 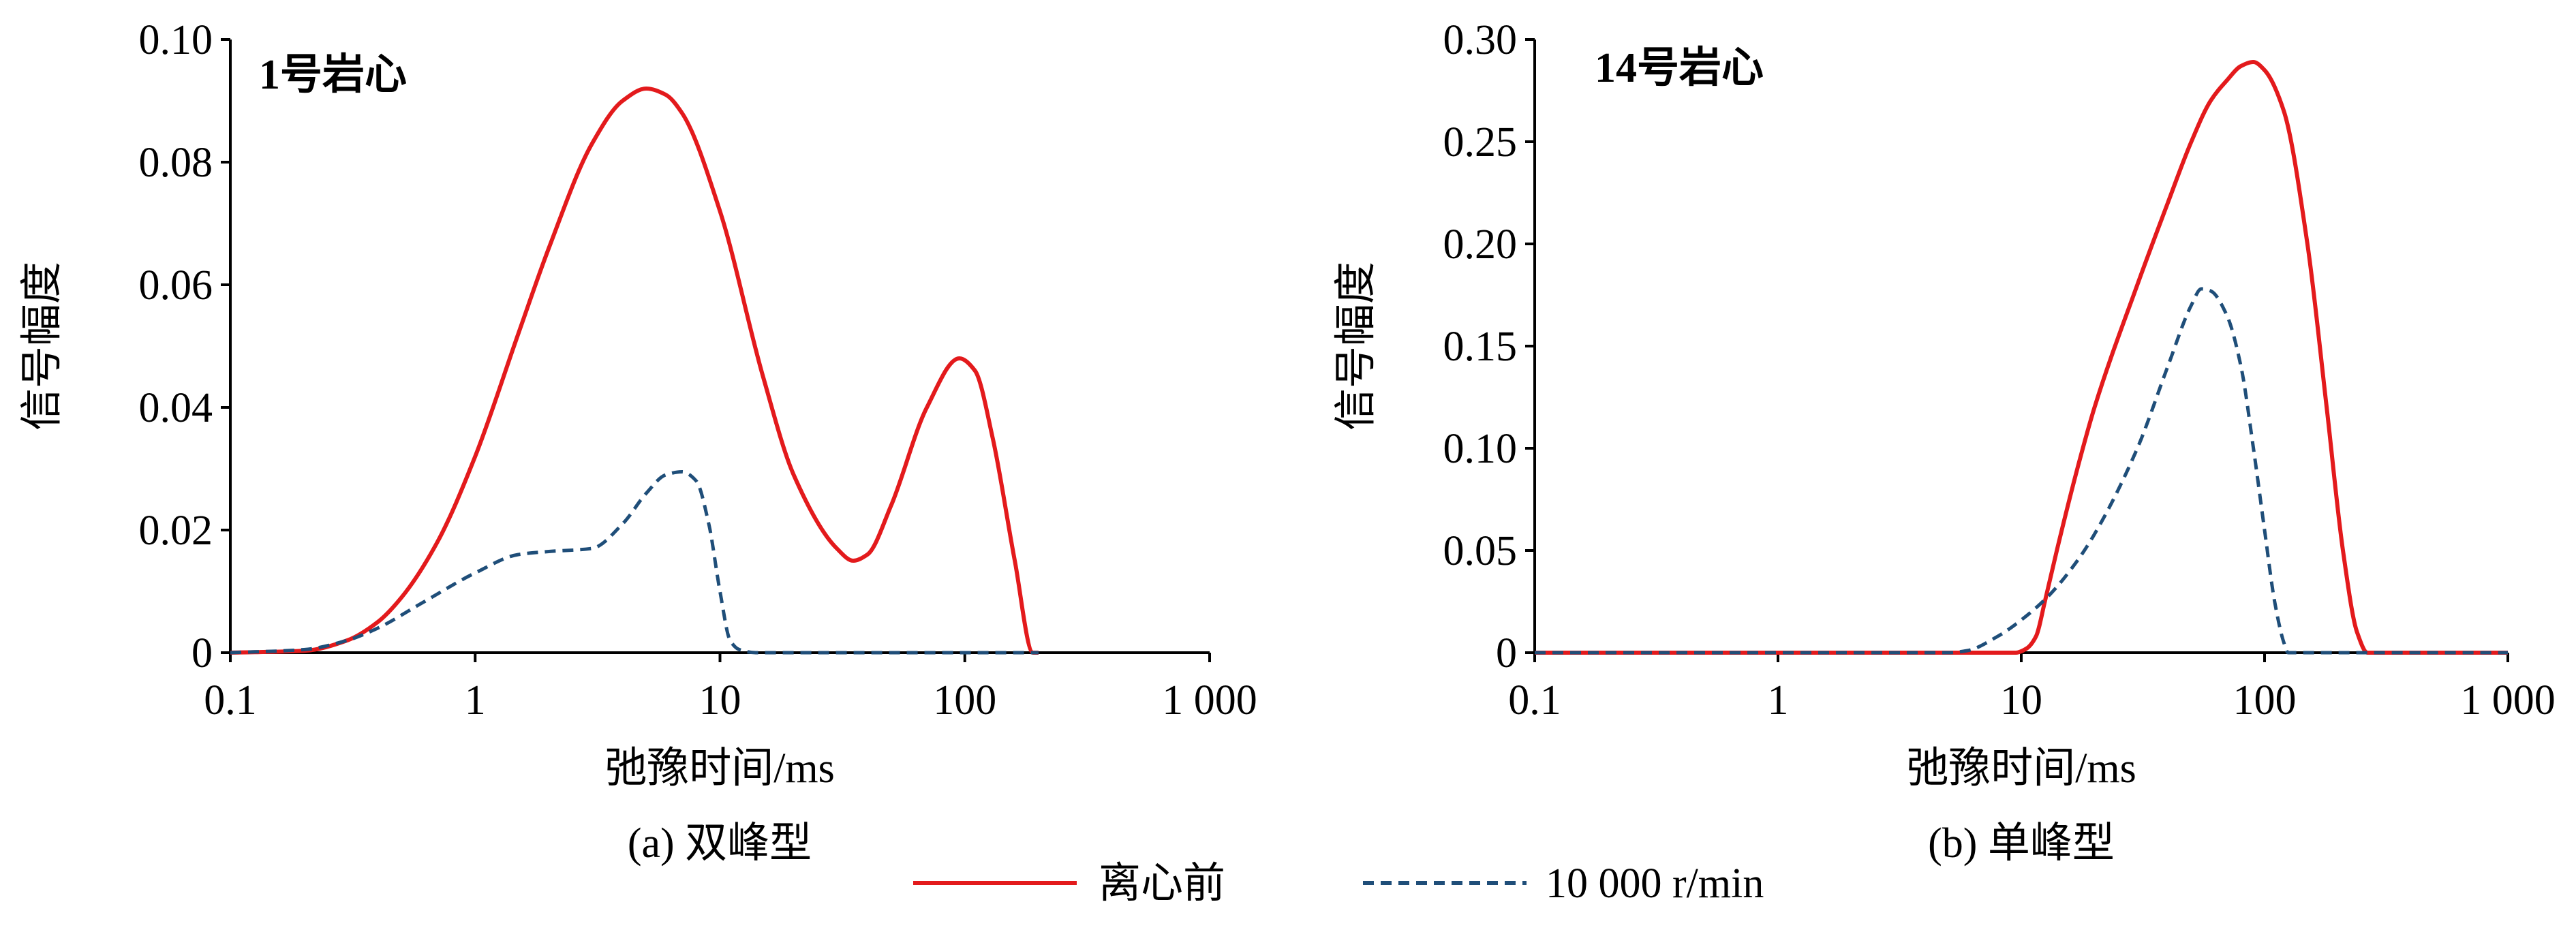 What do you see at coordinates (333, 75) in the screenshot?
I see `panel-annotation-a: 1号岩心` at bounding box center [333, 75].